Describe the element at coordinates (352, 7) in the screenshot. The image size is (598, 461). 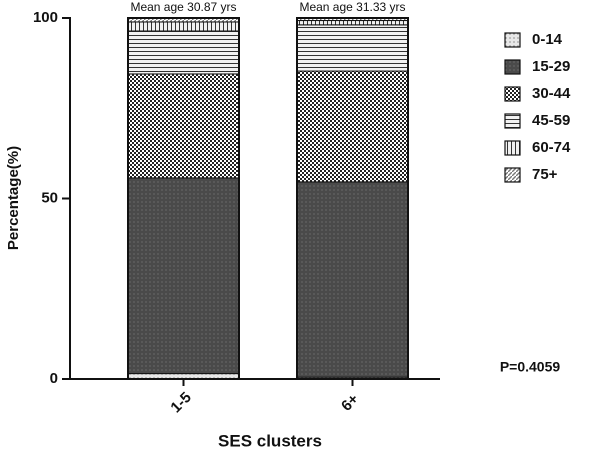
I see `bar-annotation: Mean age 31.33 yrs` at that location.